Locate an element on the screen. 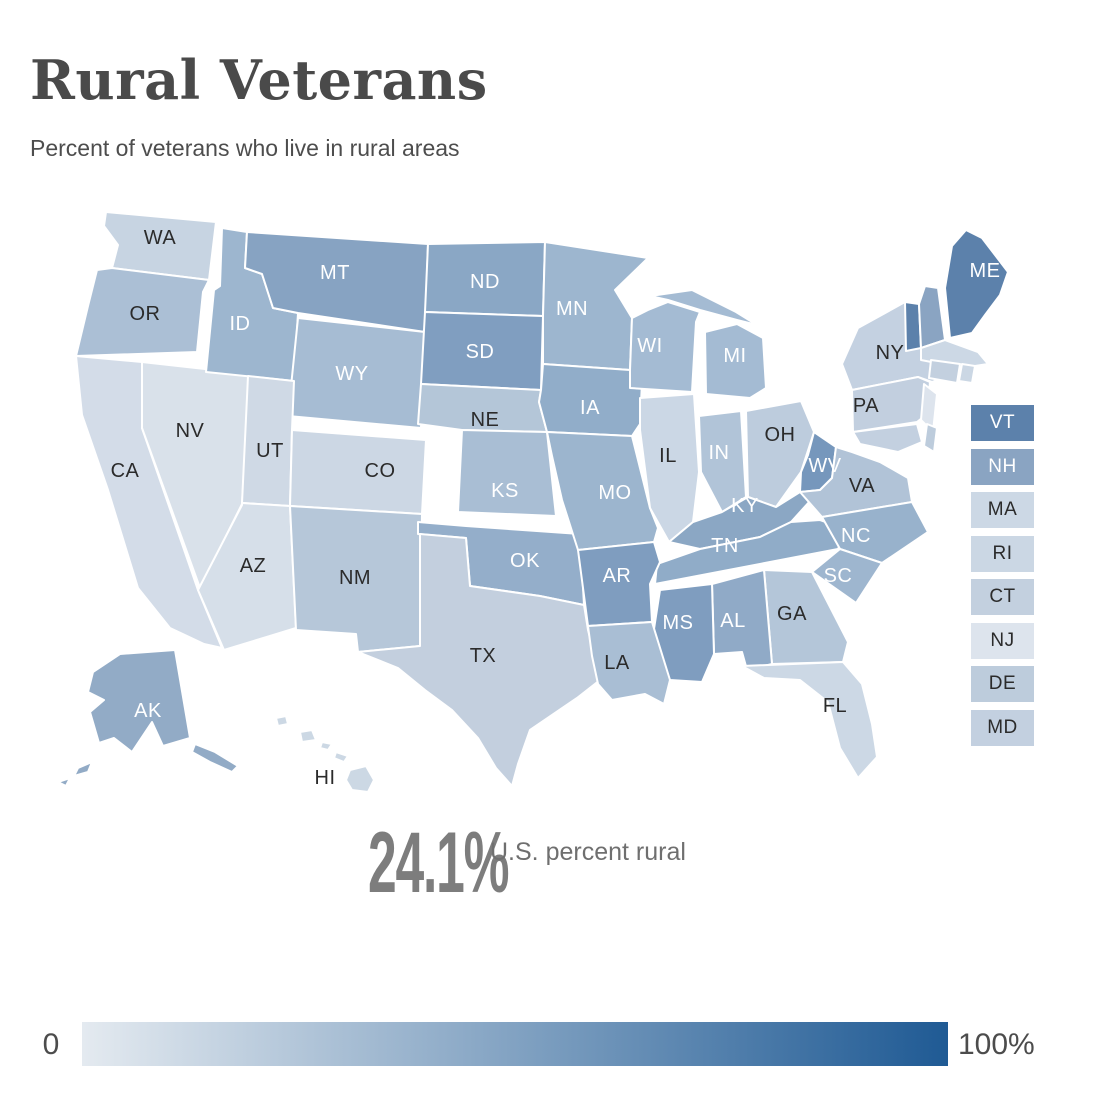 This screenshot has height=1102, width=1098. small-states-legend: VT NH MA RI CT NJ DE MD is located at coordinates (1002, 579).